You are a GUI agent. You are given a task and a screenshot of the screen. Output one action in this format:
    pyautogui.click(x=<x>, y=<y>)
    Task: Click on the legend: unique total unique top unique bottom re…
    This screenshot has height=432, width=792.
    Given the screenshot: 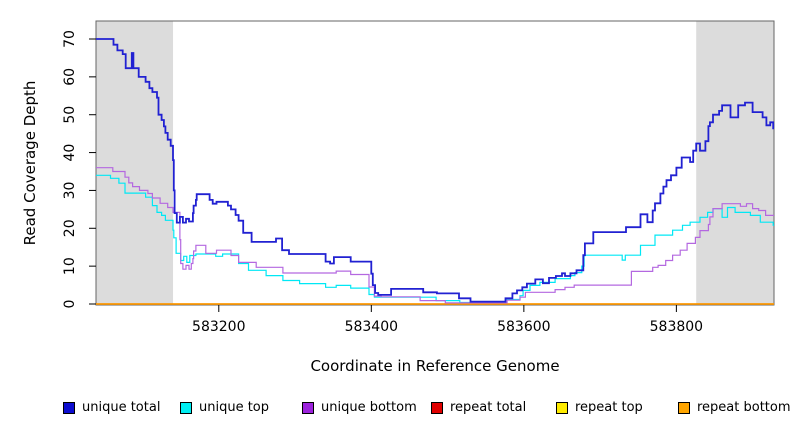 What is the action you would take?
    pyautogui.click(x=396, y=412)
    